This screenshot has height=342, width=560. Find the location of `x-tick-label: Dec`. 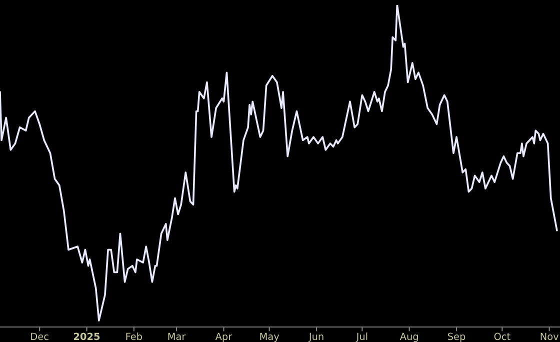

x-tick-label: Dec is located at coordinates (39, 336).